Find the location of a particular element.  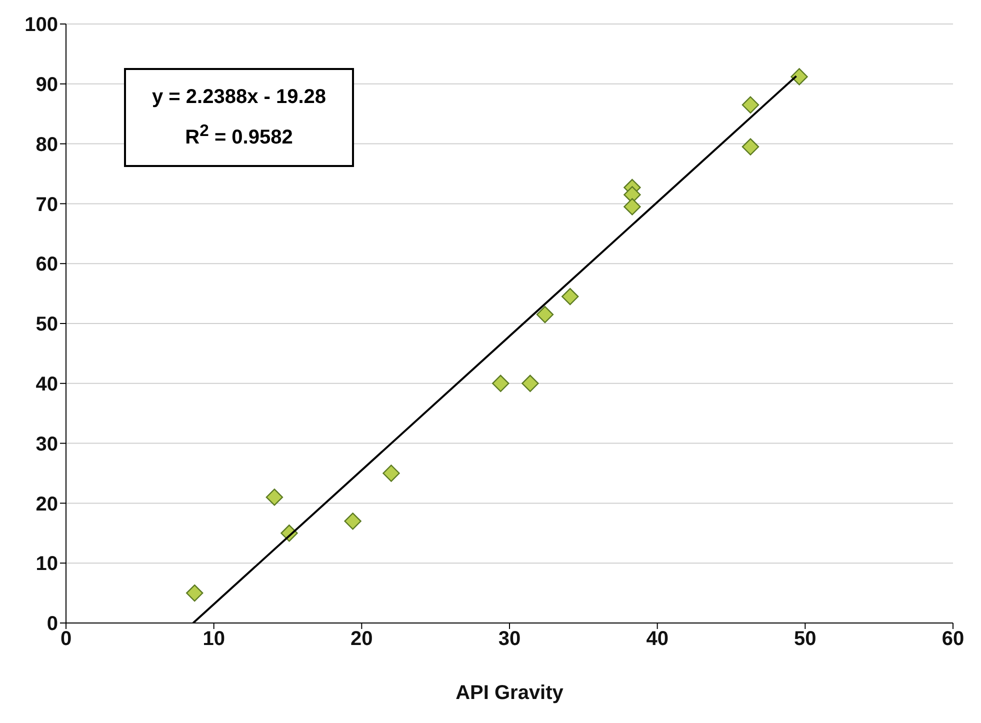

y-tick-label: 40 is located at coordinates (47, 385).